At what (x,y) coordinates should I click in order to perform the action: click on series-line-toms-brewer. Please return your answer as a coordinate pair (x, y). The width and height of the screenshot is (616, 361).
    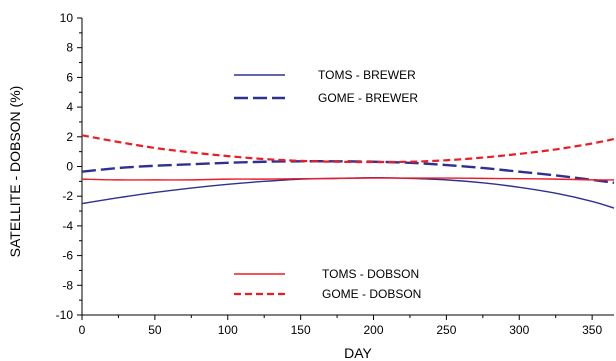
    Looking at the image, I should click on (348, 192).